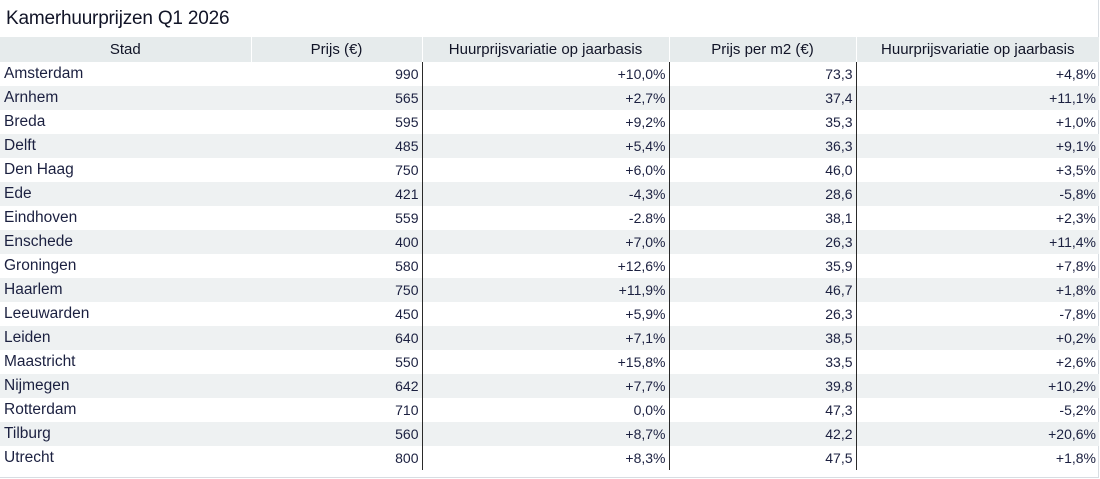 Image resolution: width=1100 pixels, height=479 pixels. What do you see at coordinates (977, 434) in the screenshot?
I see `cell-huurprijsvariatie-m2: +20,6%` at bounding box center [977, 434].